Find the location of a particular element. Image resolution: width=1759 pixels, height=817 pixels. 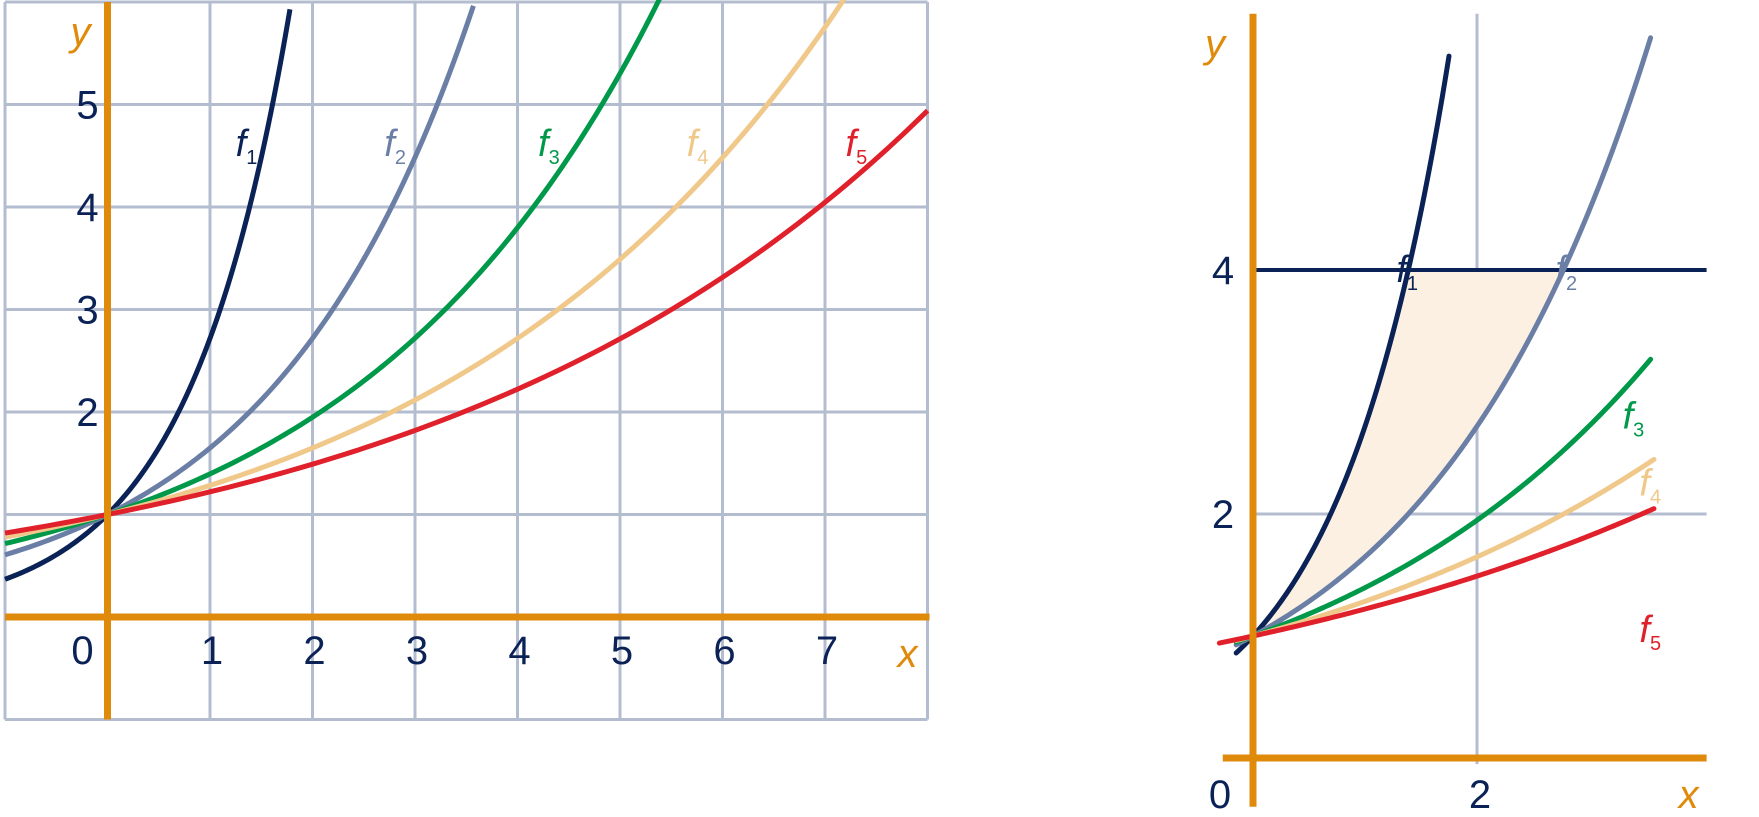

shaded-region is located at coordinates (1408, 453).